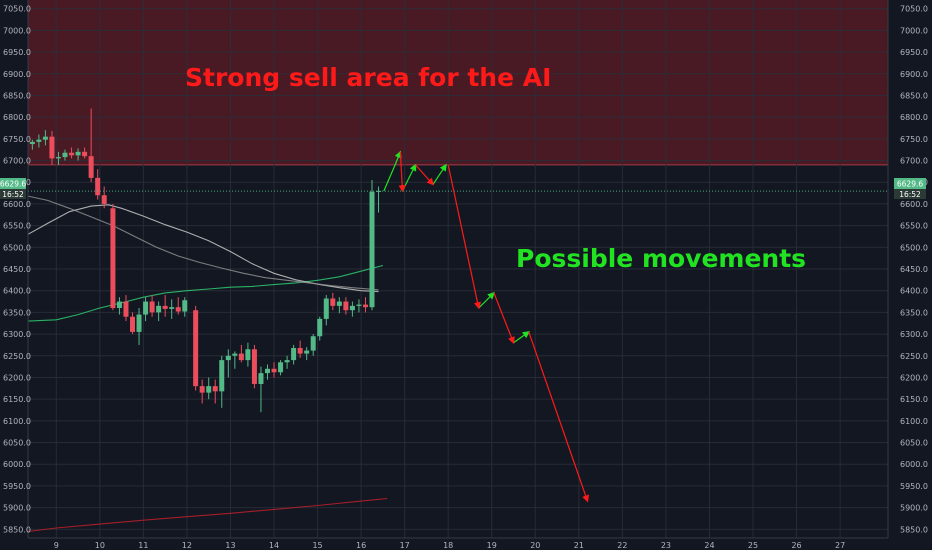  I want to click on y-tick-label-right: 6150.0, so click(914, 399).